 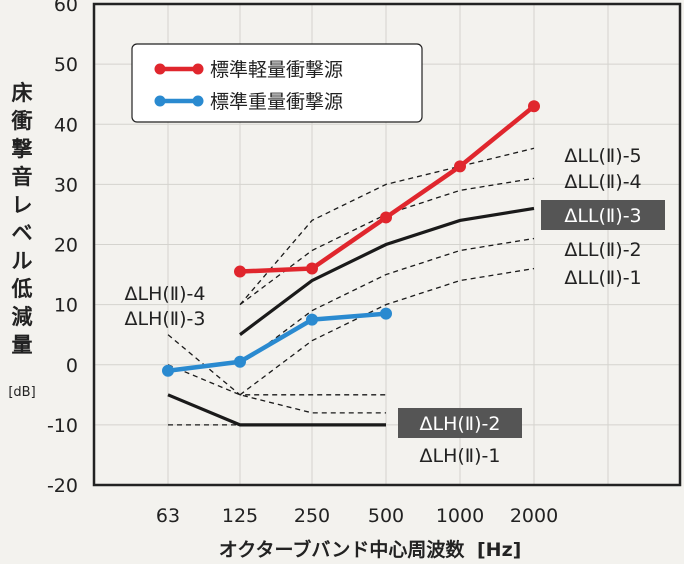 I want to click on y-axis-label-char: ベ, so click(x=22, y=233).